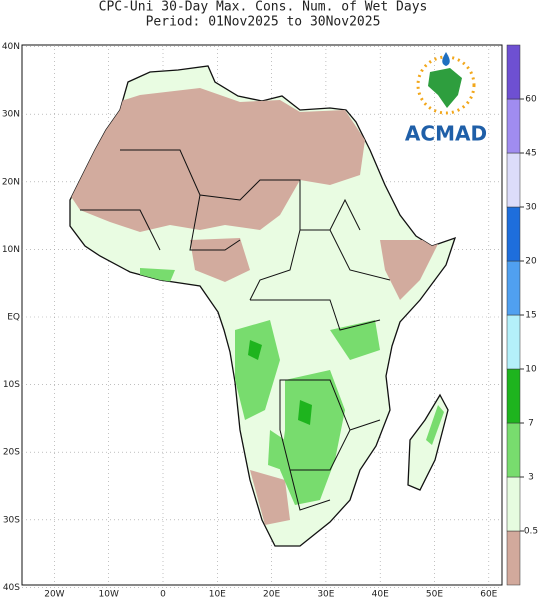 The height and width of the screenshot is (600, 540). Describe the element at coordinates (531, 424) in the screenshot. I see `colorbar-label: 7` at that location.